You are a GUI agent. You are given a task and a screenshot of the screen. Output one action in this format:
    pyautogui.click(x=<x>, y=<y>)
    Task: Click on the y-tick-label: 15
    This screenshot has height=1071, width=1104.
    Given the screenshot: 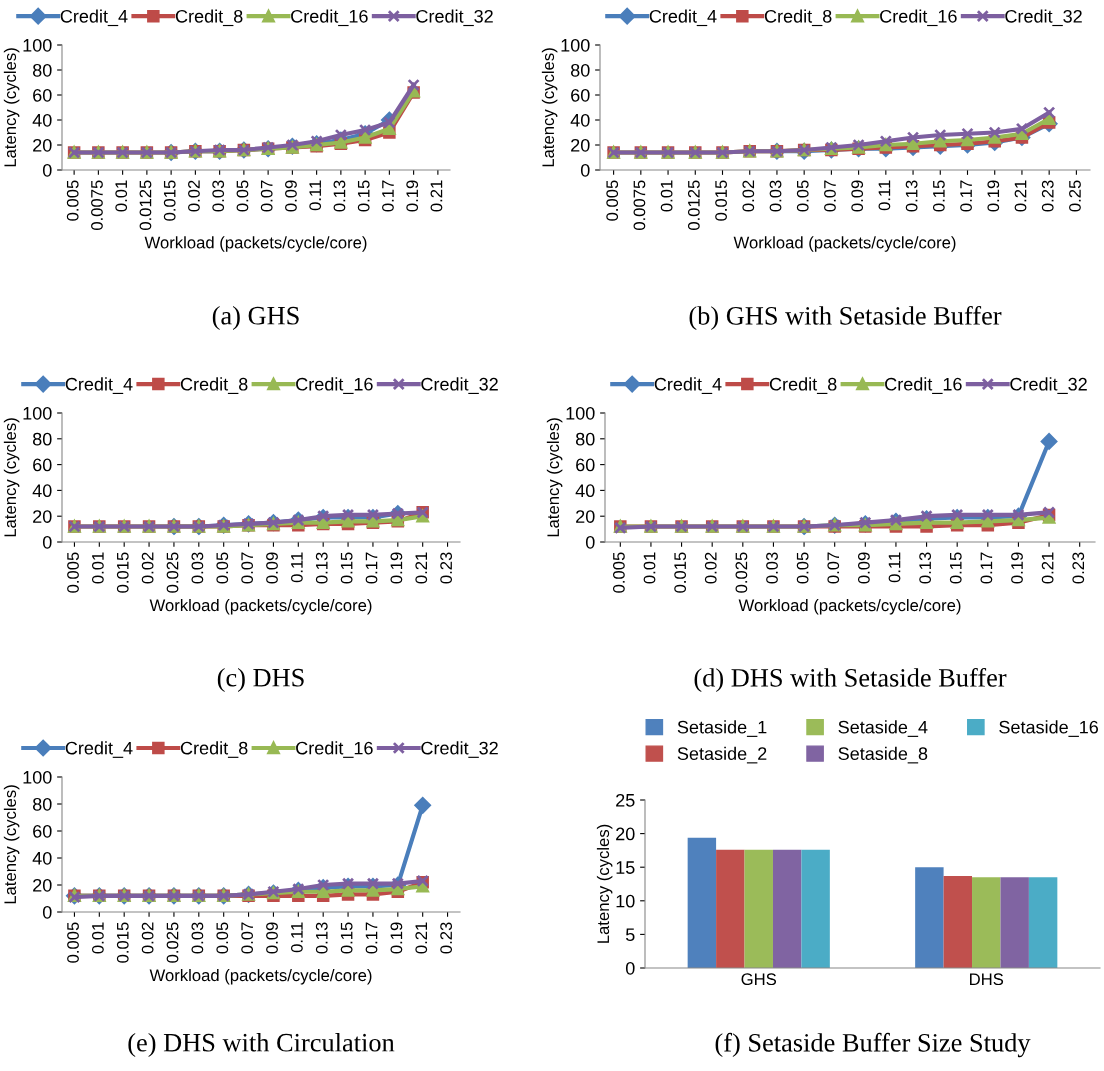 What is the action you would take?
    pyautogui.click(x=625, y=867)
    